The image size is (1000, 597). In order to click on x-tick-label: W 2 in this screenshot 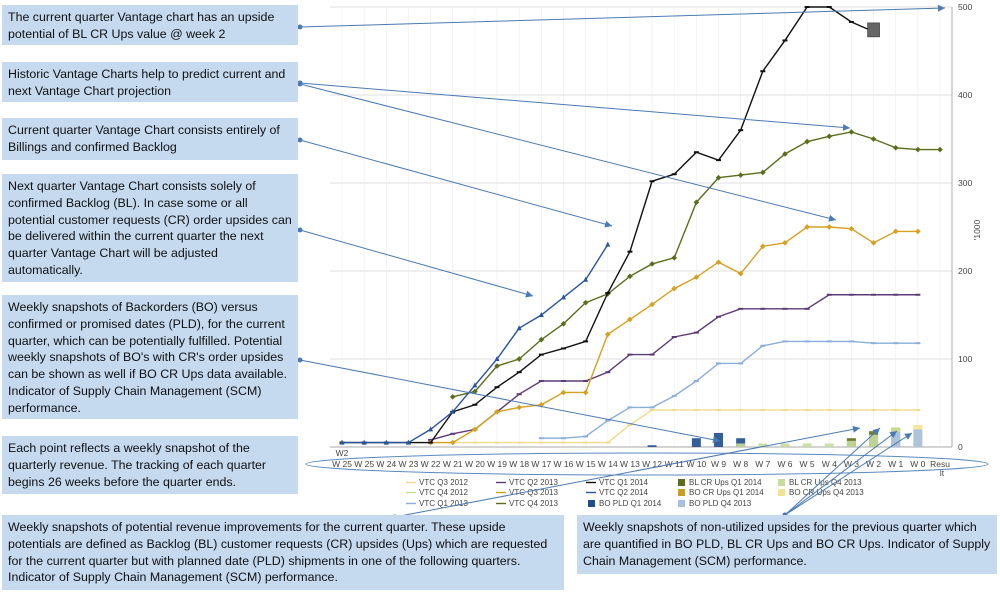, I will do `click(873, 464)`.